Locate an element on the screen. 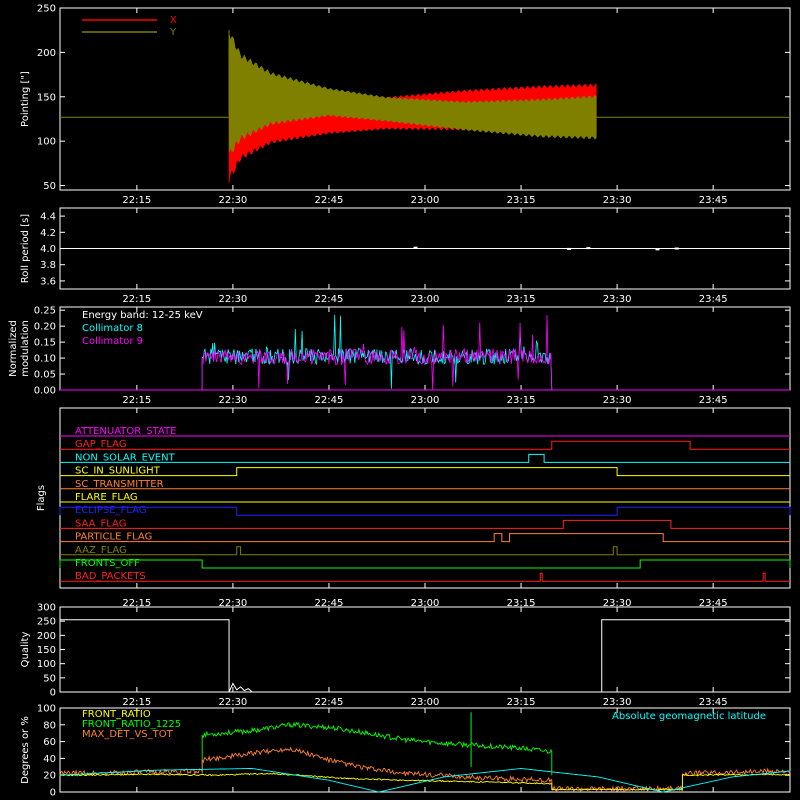 This screenshot has height=800, width=800. legend-label: Collimator 9 is located at coordinates (112, 341).